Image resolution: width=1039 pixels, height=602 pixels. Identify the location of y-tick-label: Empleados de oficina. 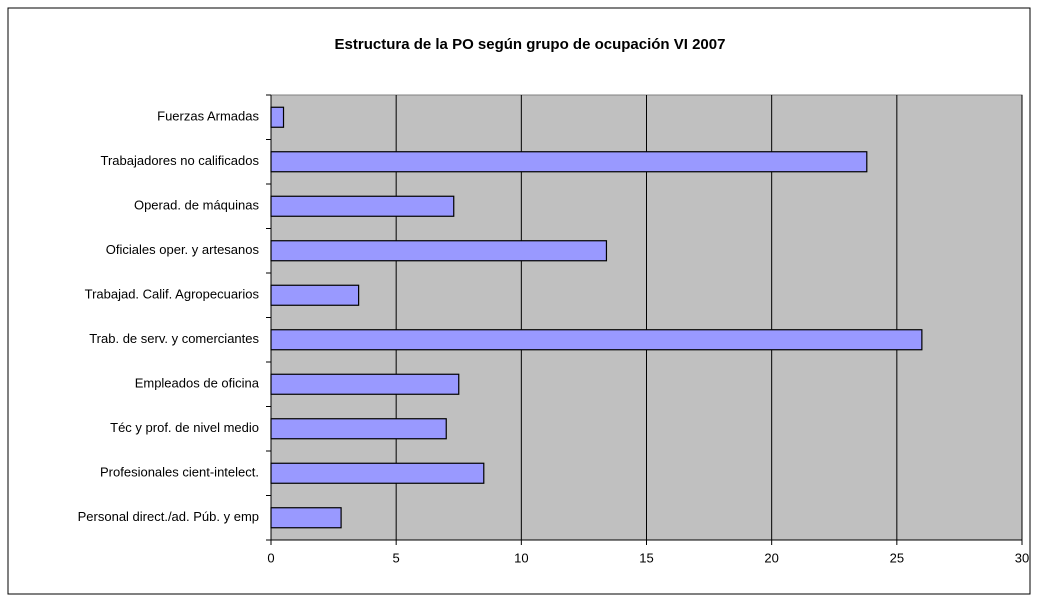
(197, 383).